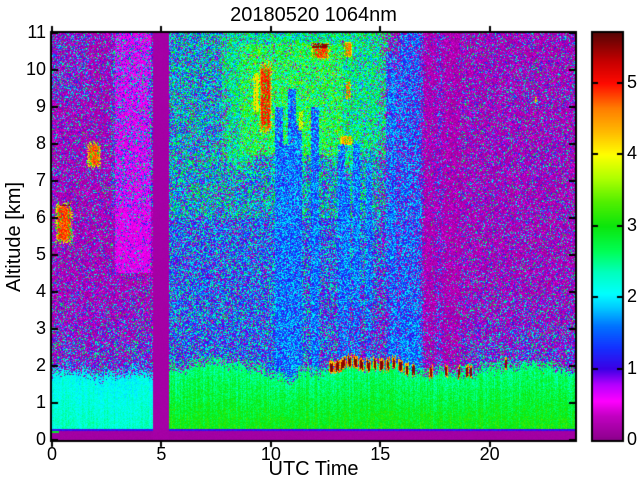 The width and height of the screenshot is (640, 480). Describe the element at coordinates (40, 439) in the screenshot. I see `y-tick-label: 0` at that location.